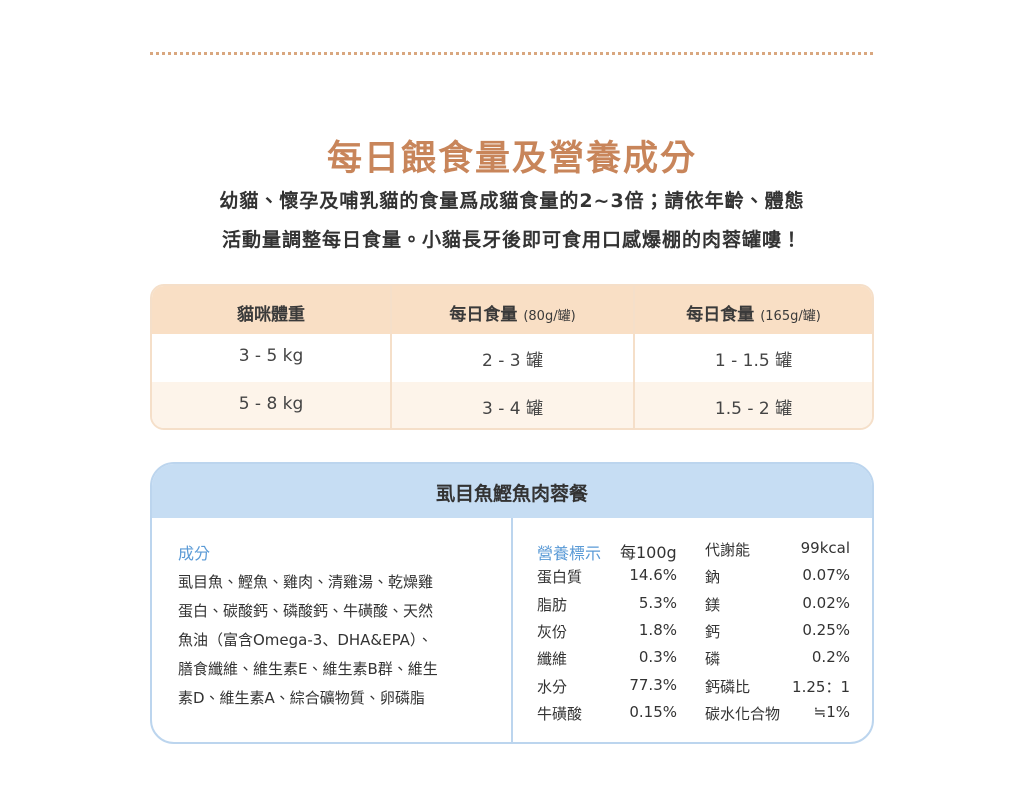  Describe the element at coordinates (728, 686) in the screenshot. I see `facts-label: 鈣磷比` at that location.